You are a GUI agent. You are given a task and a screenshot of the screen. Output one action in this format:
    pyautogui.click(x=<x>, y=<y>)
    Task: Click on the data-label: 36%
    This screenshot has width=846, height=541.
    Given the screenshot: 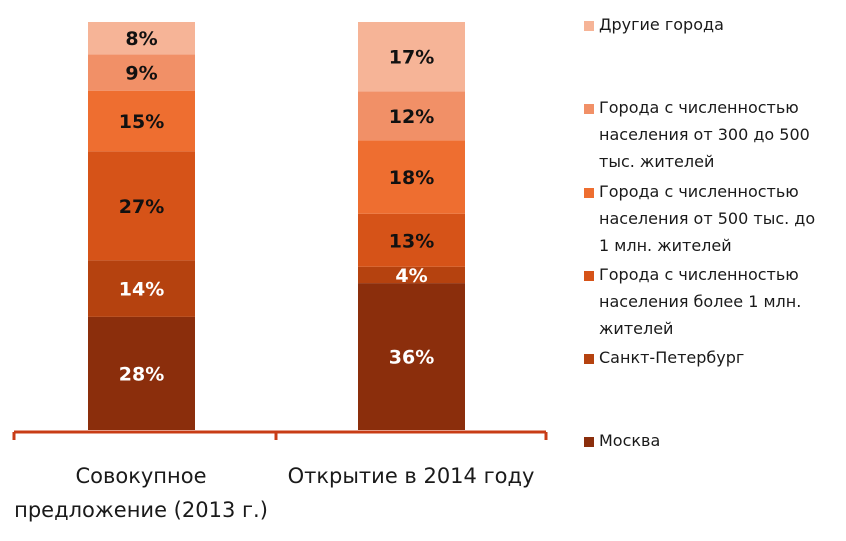 What is the action you would take?
    pyautogui.click(x=411, y=358)
    